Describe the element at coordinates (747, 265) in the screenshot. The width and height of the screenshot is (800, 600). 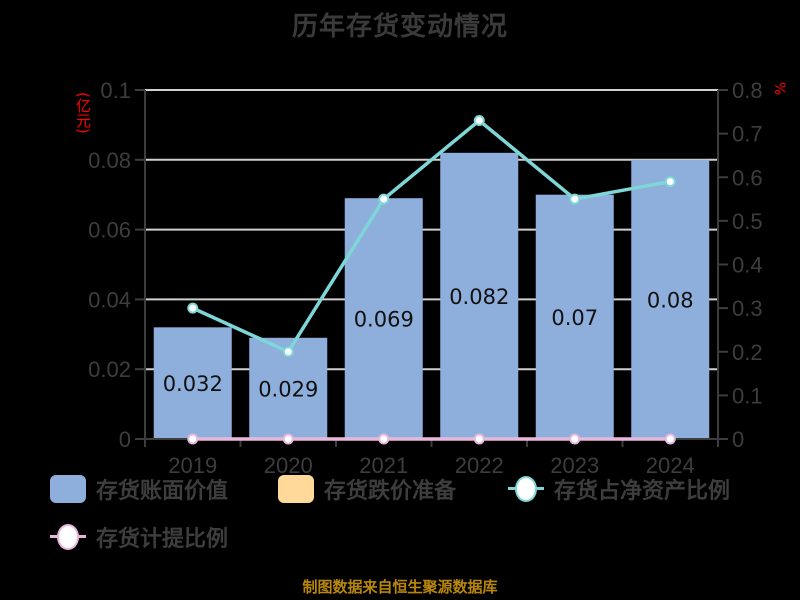
I see `right-axis-tick-label: 0.4` at that location.